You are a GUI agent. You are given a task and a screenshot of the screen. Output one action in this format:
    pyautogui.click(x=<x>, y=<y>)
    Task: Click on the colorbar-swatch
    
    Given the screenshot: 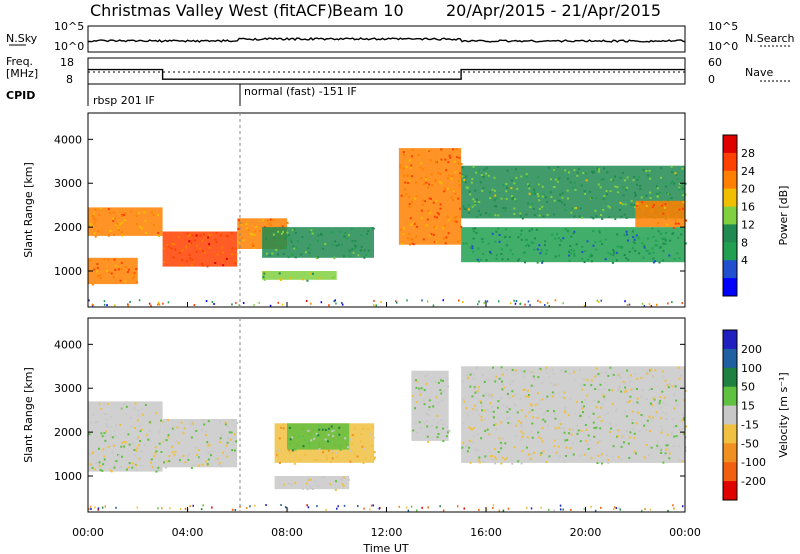 What is the action you would take?
    pyautogui.click(x=730, y=396)
    